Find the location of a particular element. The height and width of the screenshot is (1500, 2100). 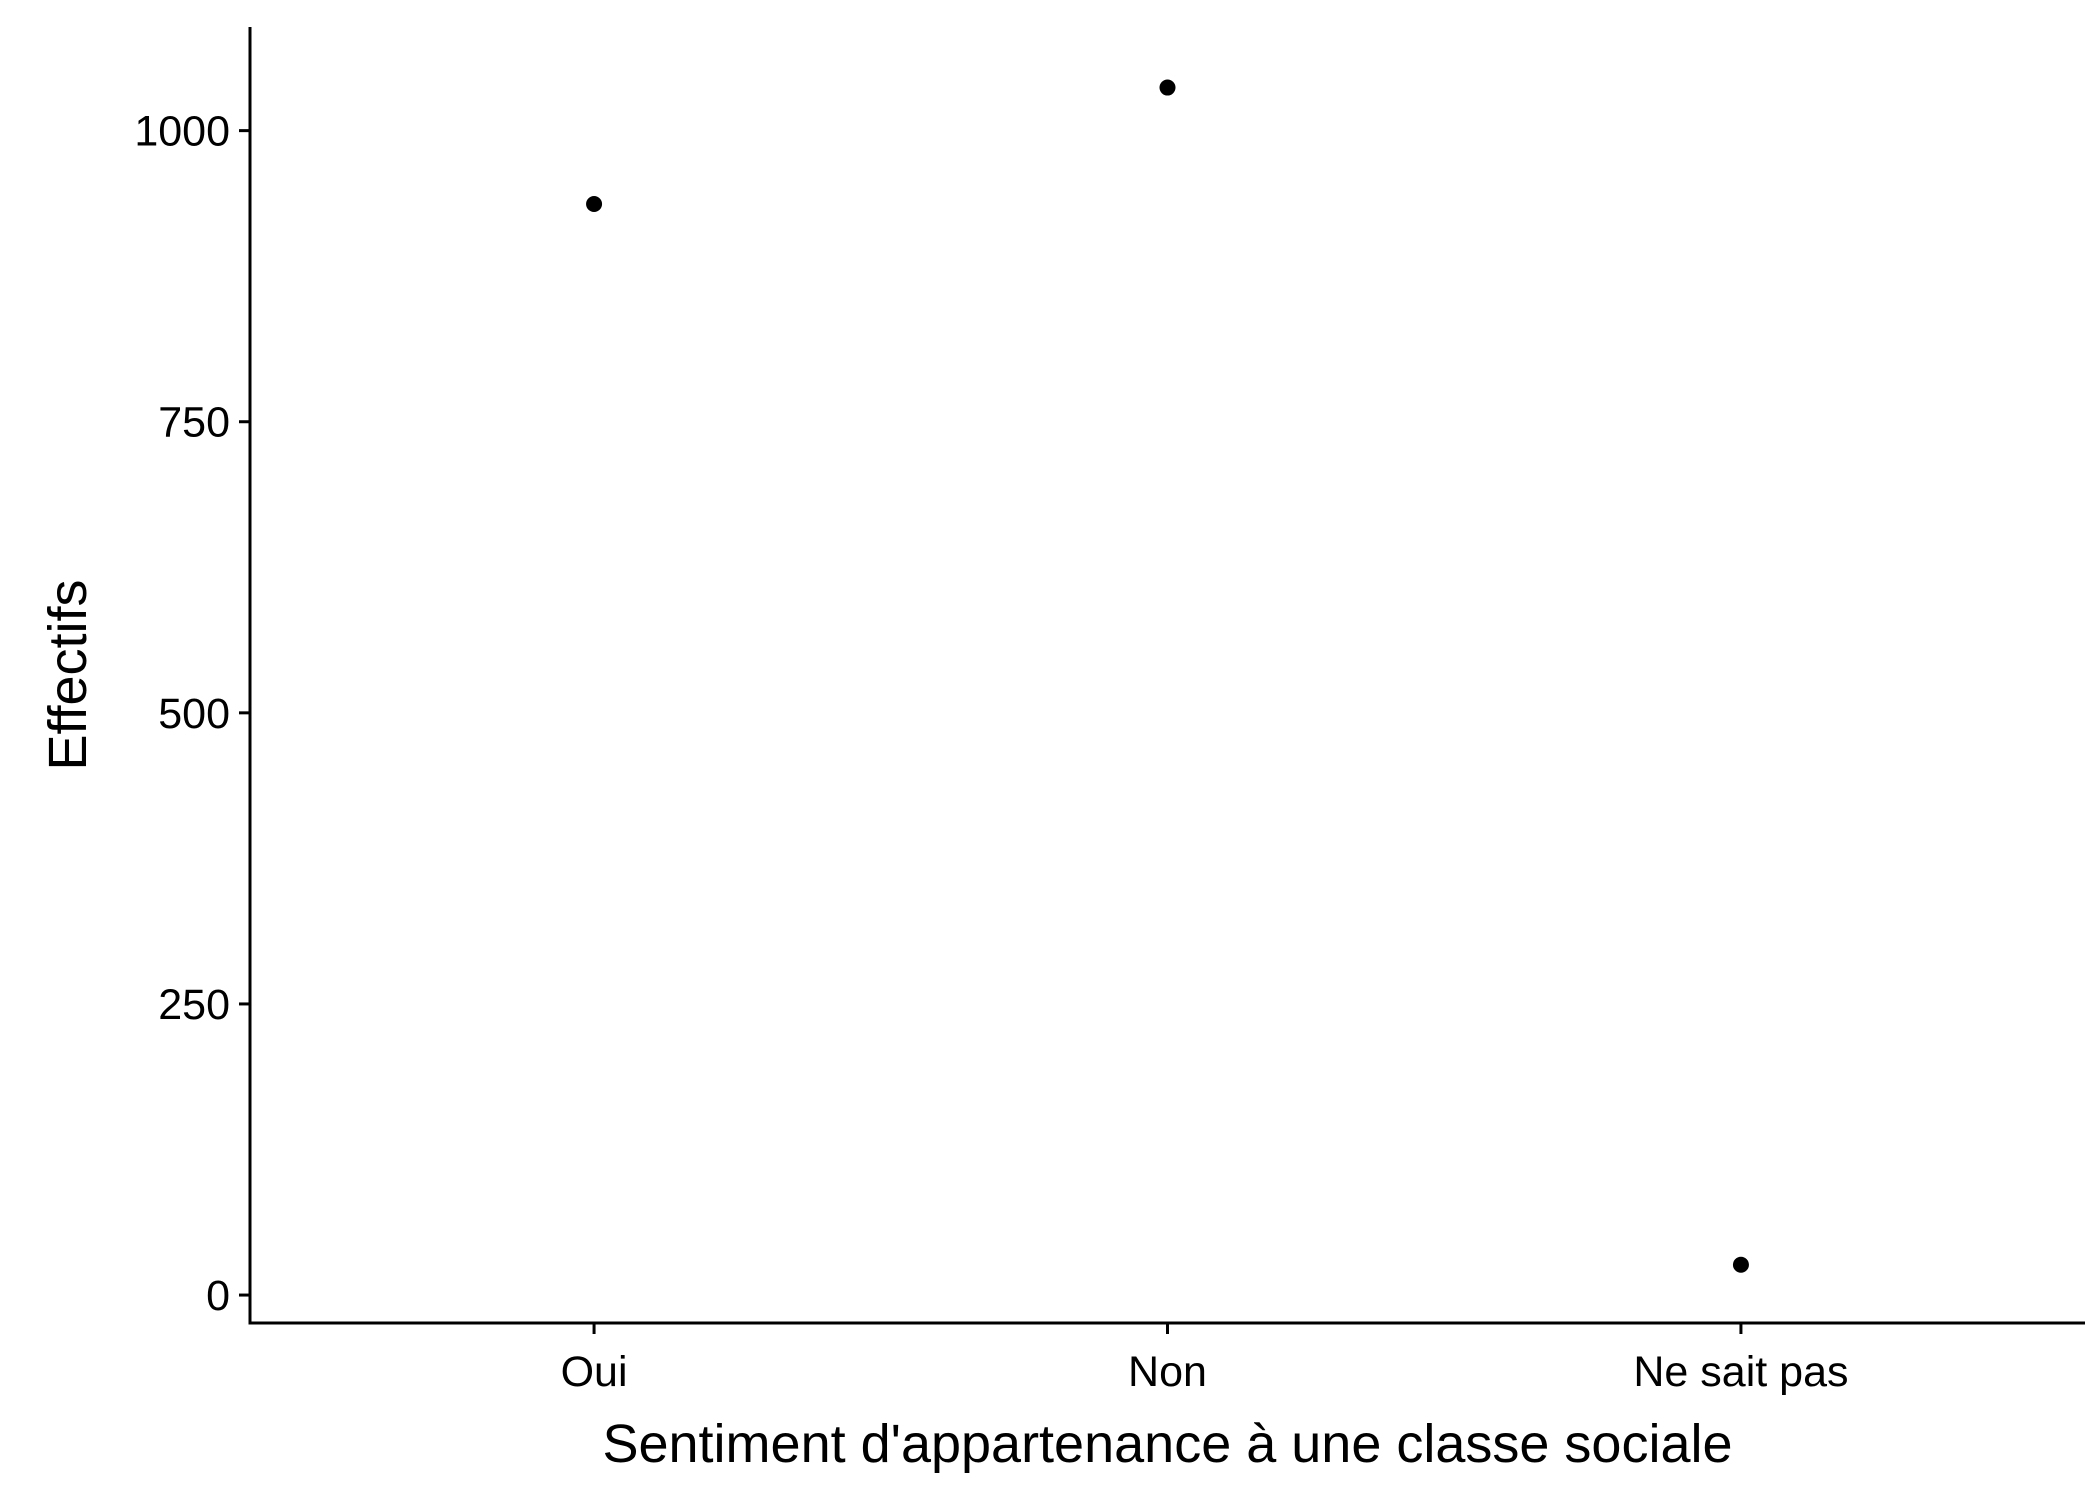

y-tick-label: 500 is located at coordinates (194, 714).